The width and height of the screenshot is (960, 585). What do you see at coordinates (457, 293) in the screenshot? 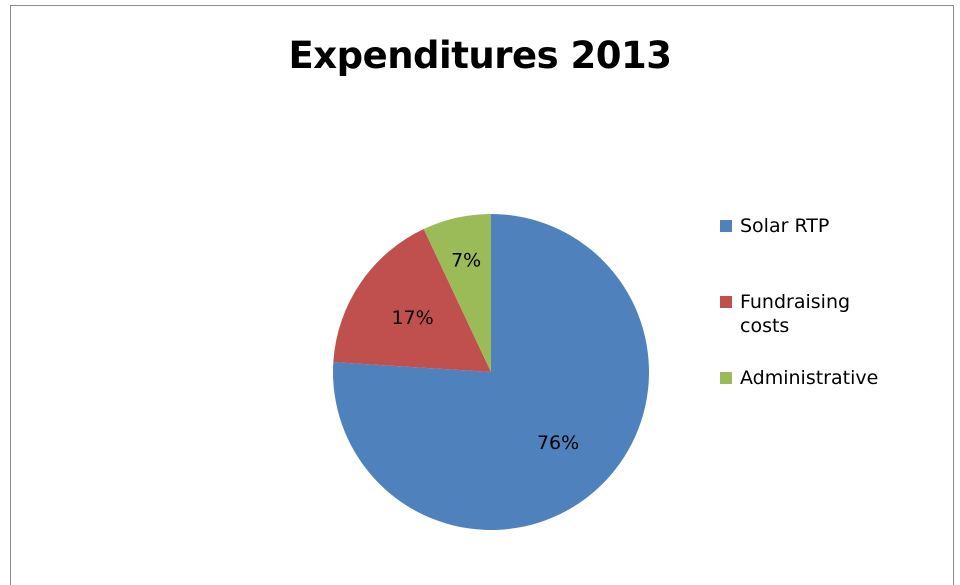
I see `pie-slice-administrative` at bounding box center [457, 293].